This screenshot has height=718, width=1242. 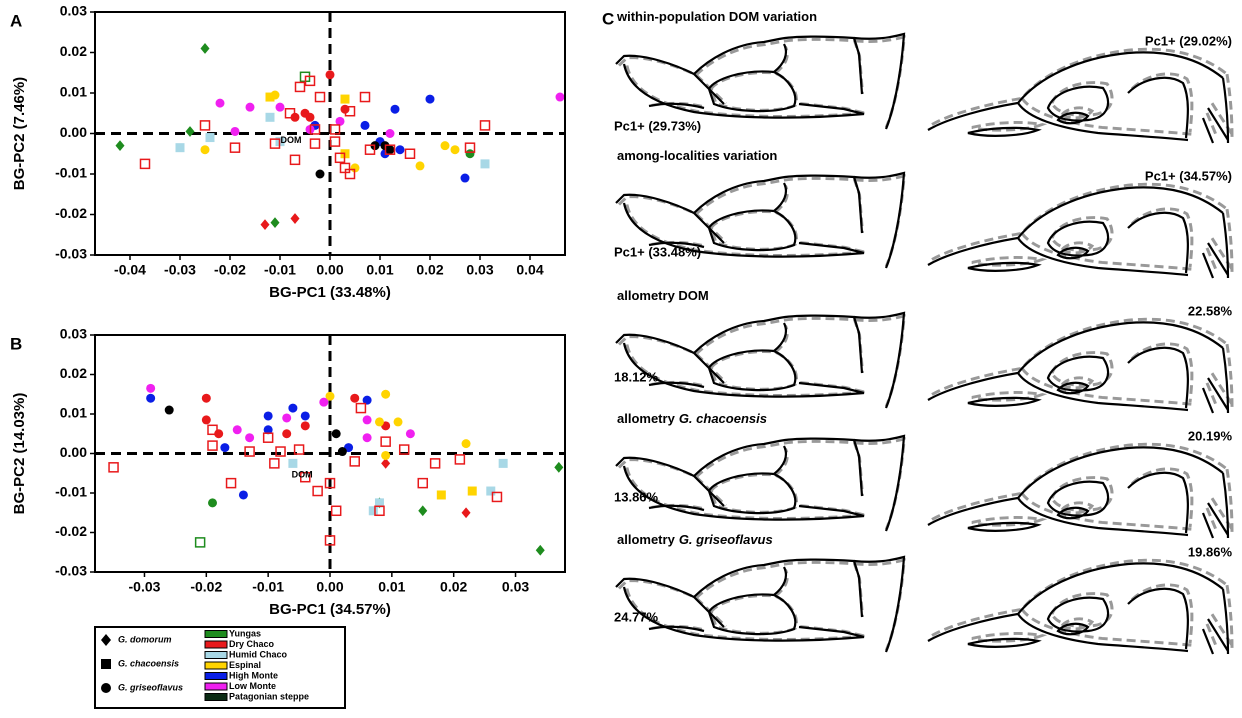 I want to click on shape-label: 18.12%, so click(x=636, y=376).